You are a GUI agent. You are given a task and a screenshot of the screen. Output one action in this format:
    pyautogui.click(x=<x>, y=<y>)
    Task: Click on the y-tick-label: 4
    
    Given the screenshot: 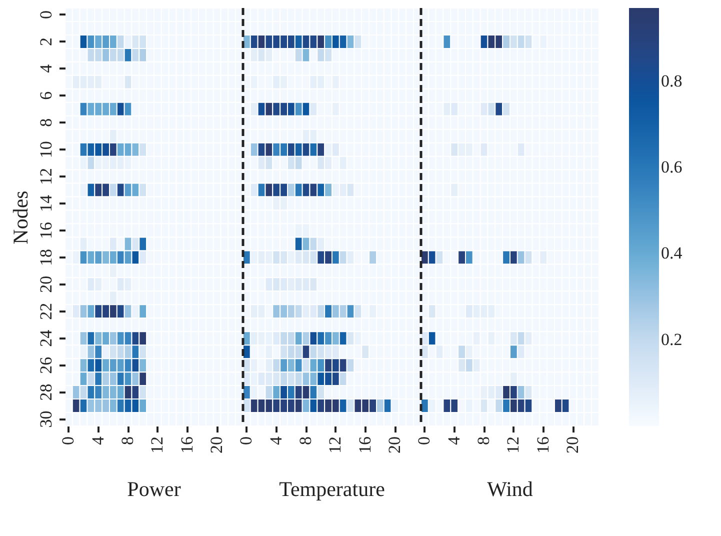 What is the action you would take?
    pyautogui.click(x=46, y=68)
    